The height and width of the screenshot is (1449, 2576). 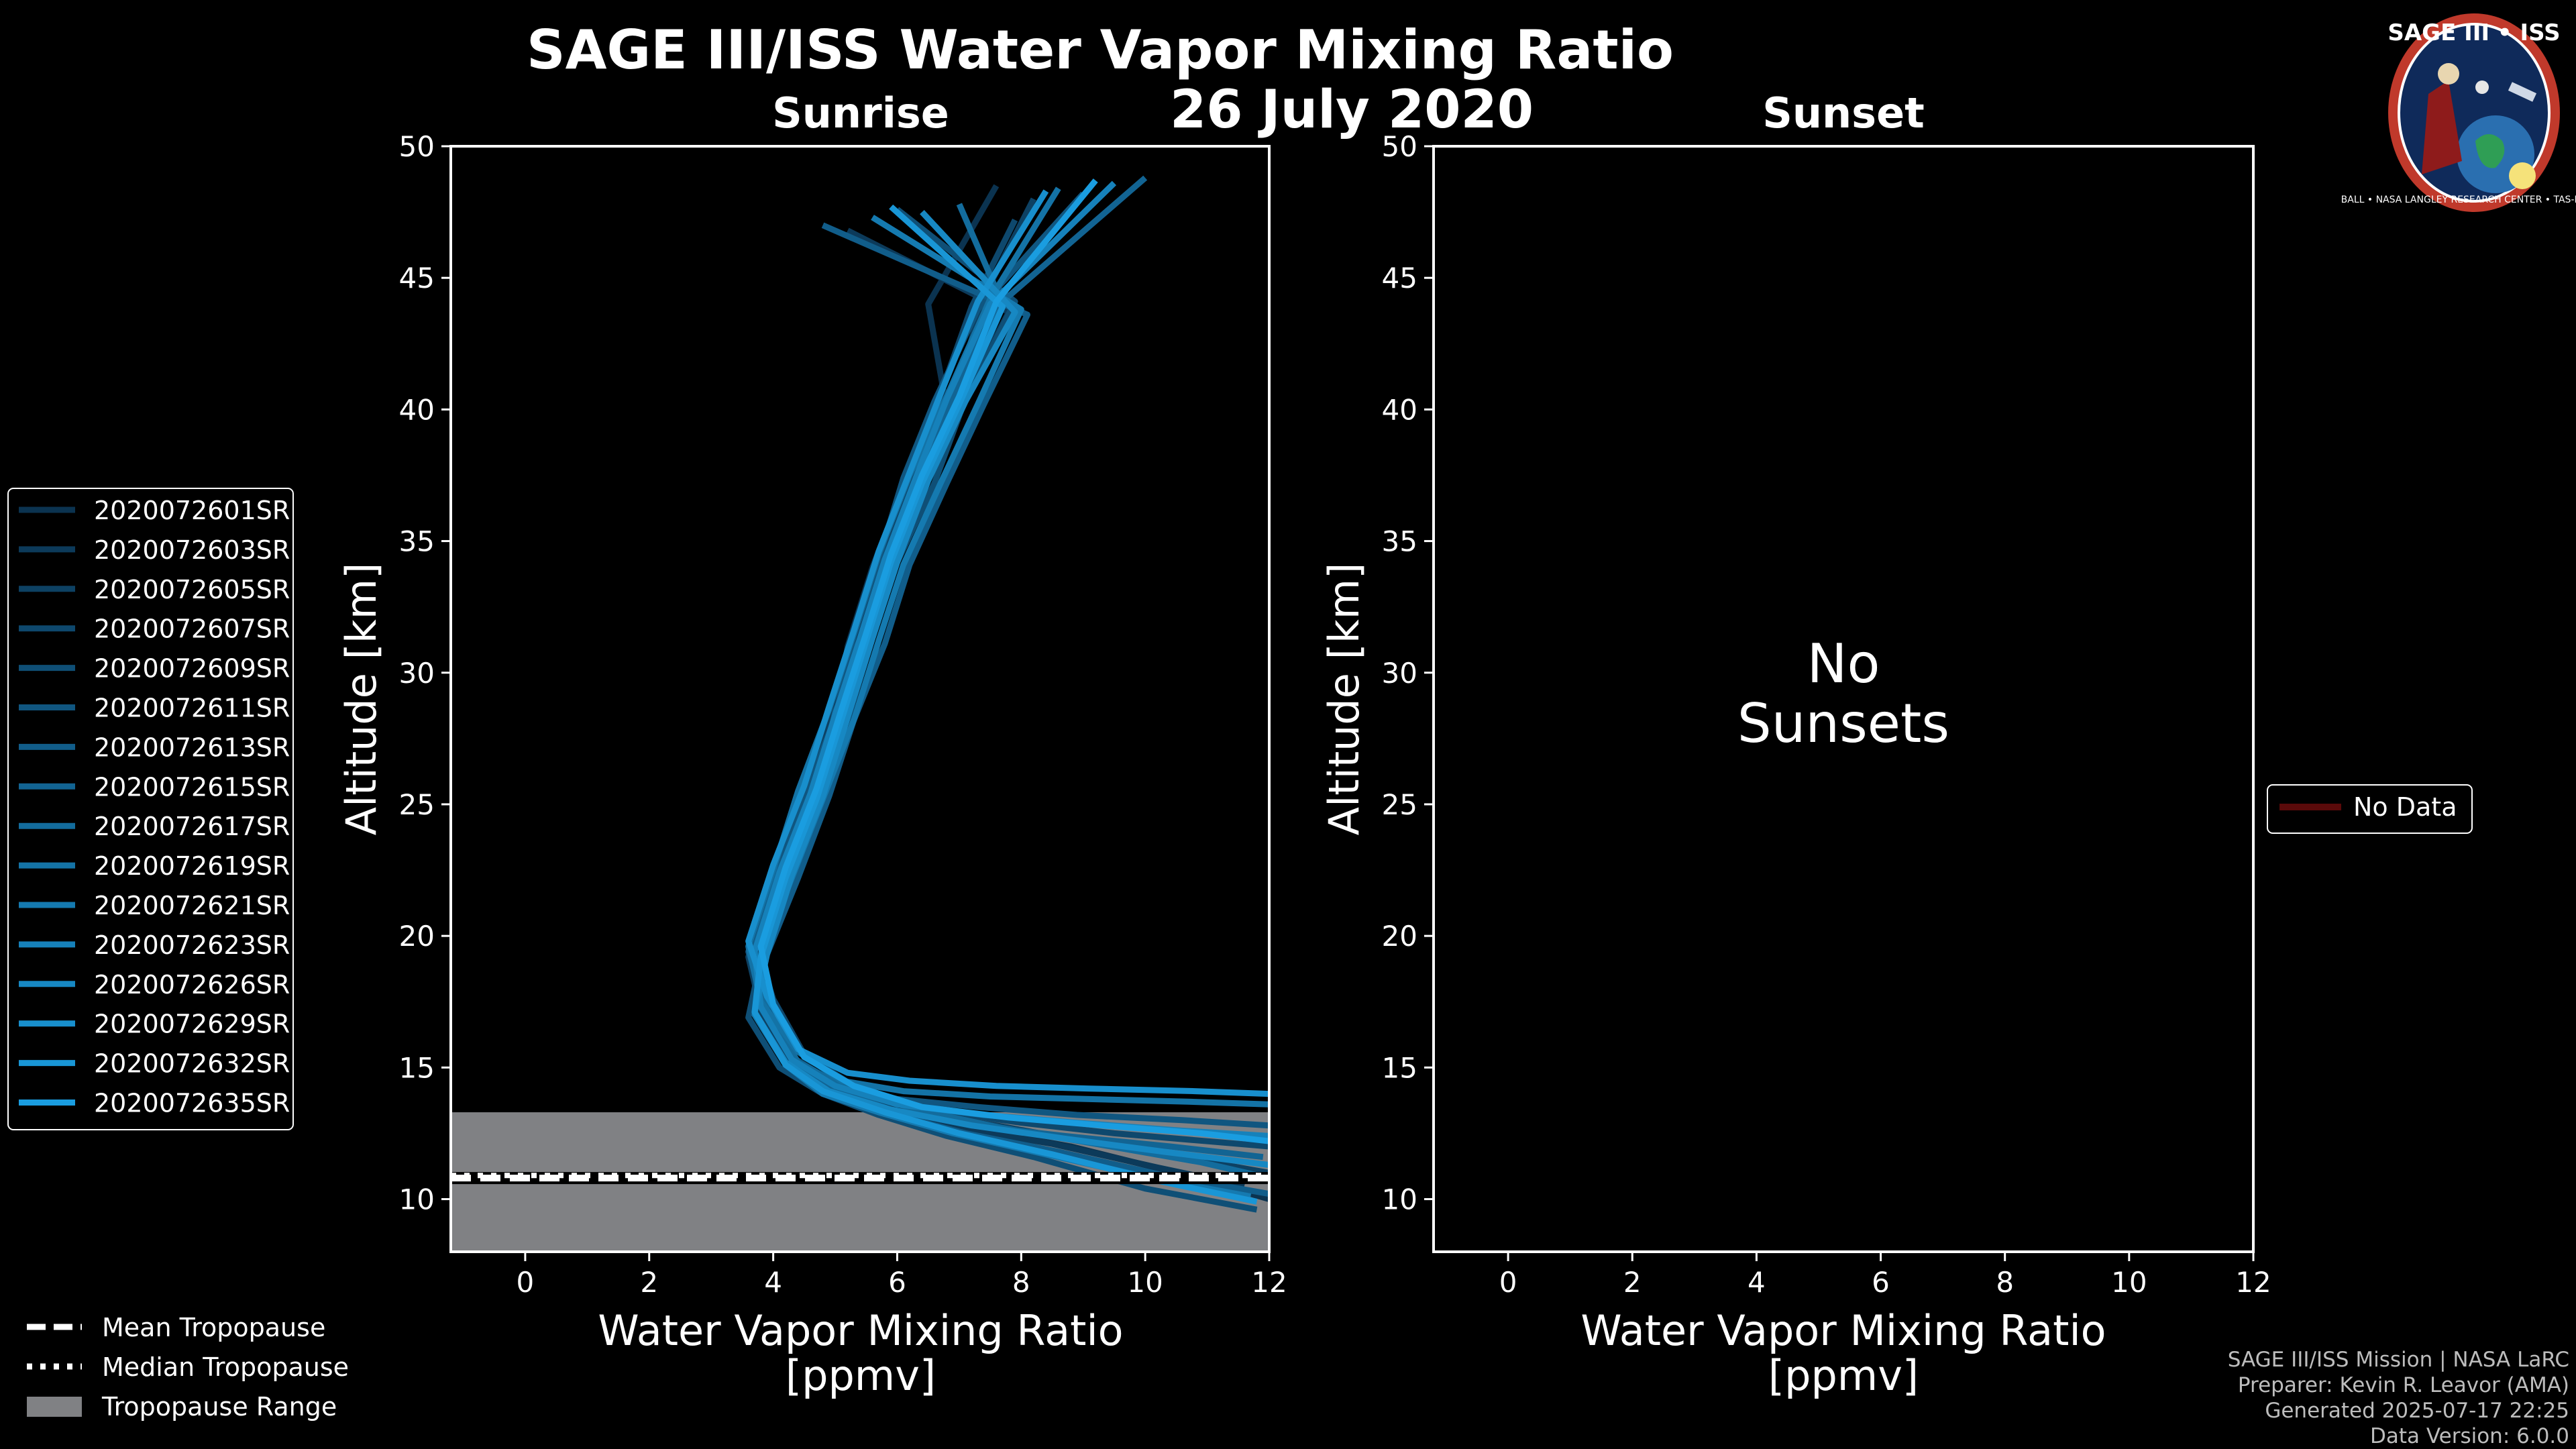 I want to click on sunrise-ytick-label: 30, so click(x=417, y=673).